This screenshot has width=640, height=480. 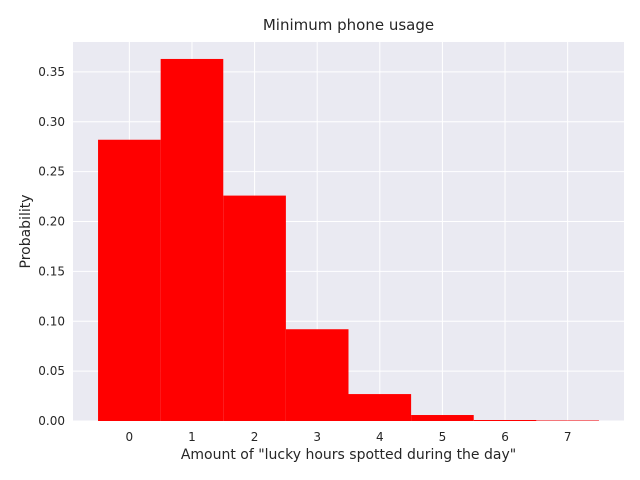 I want to click on y-tick-label: 0.25, so click(x=51, y=172).